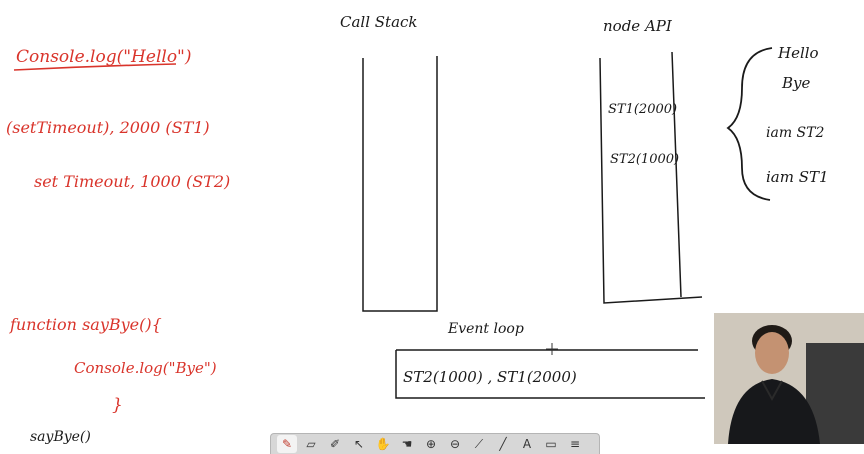 This screenshot has height=454, width=864. Describe the element at coordinates (644, 159) in the screenshot. I see `node-api-item-st2: ST2(1000)` at that location.